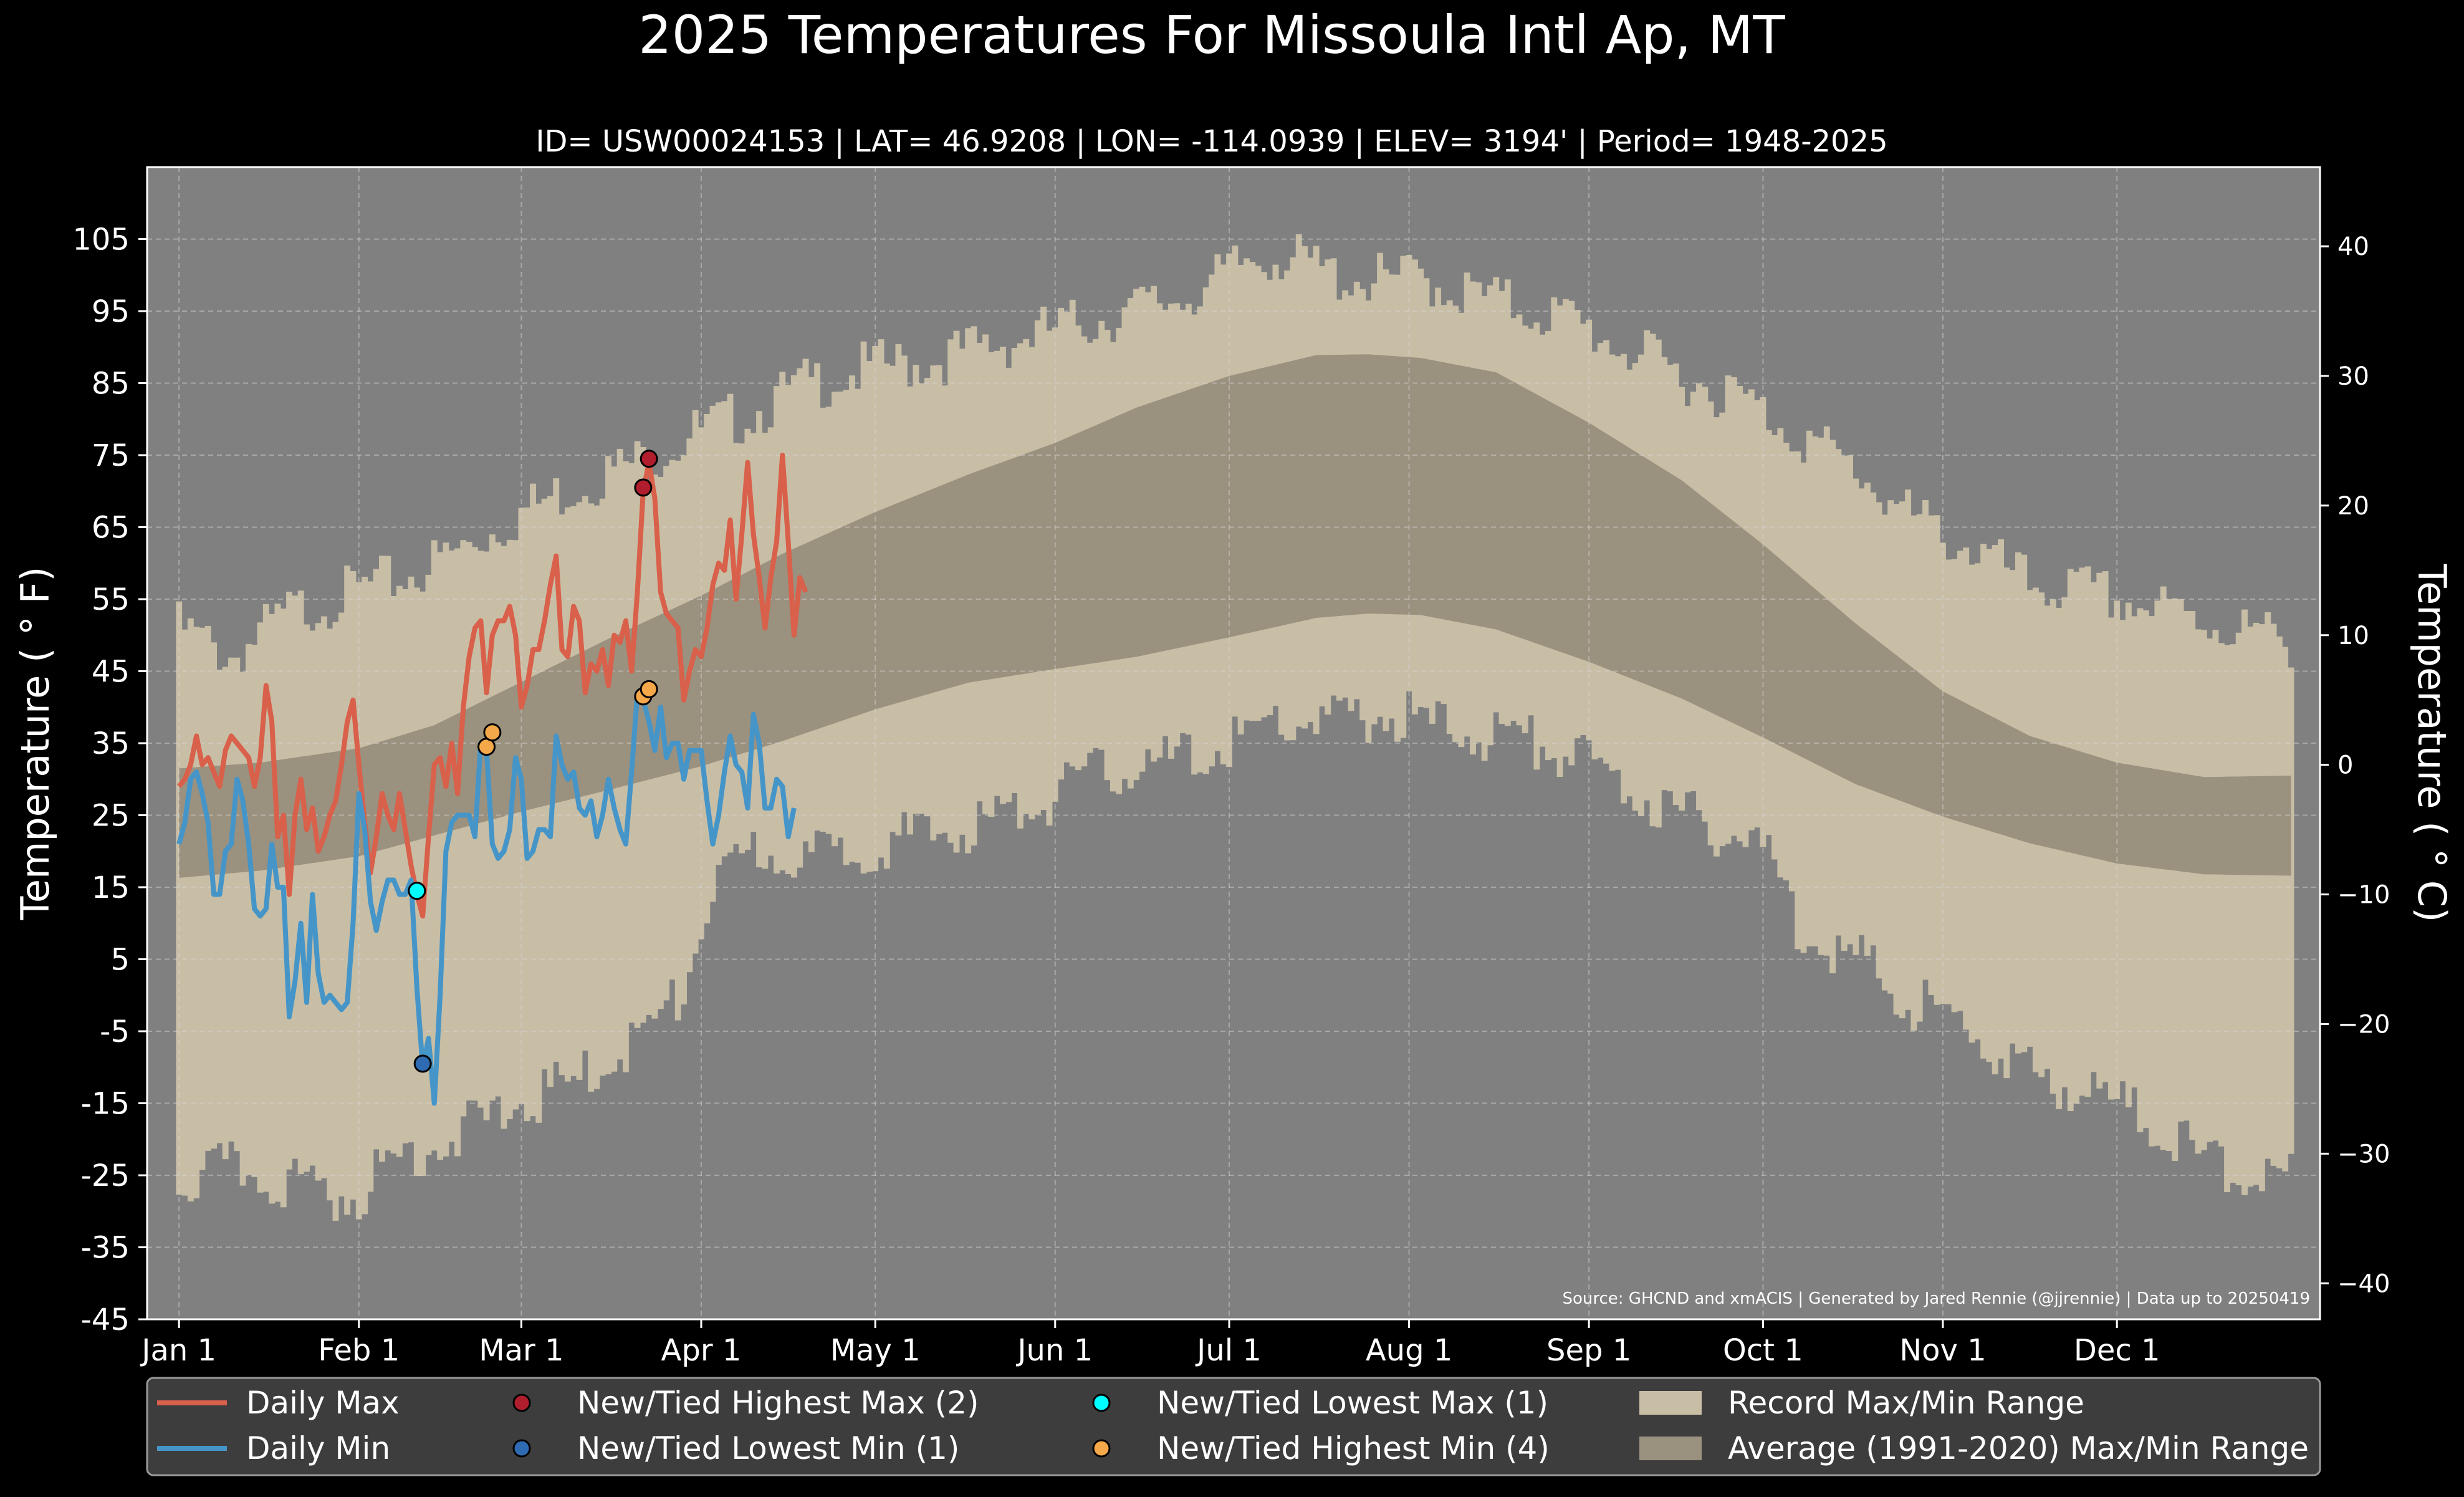 Image resolution: width=2464 pixels, height=1497 pixels. Describe the element at coordinates (111, 816) in the screenshot. I see `y-tick-label-left: 25` at that location.